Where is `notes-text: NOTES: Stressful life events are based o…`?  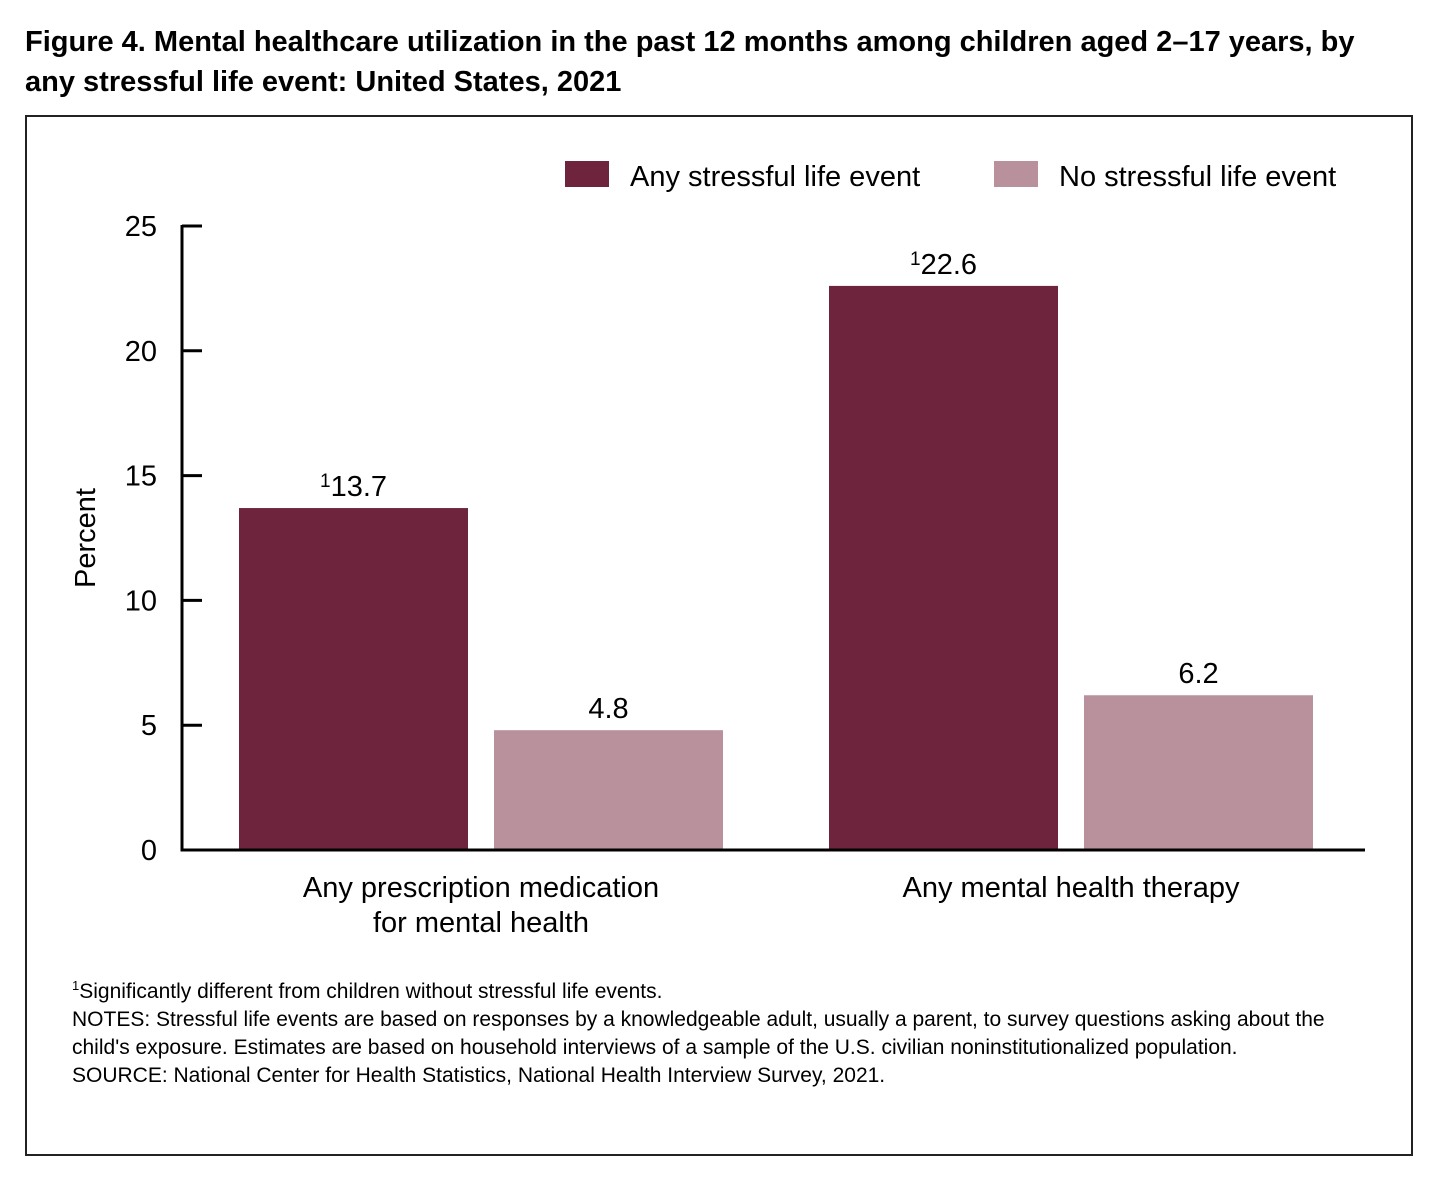
notes-text: NOTES: Stressful life events are based o… is located at coordinates (698, 1033).